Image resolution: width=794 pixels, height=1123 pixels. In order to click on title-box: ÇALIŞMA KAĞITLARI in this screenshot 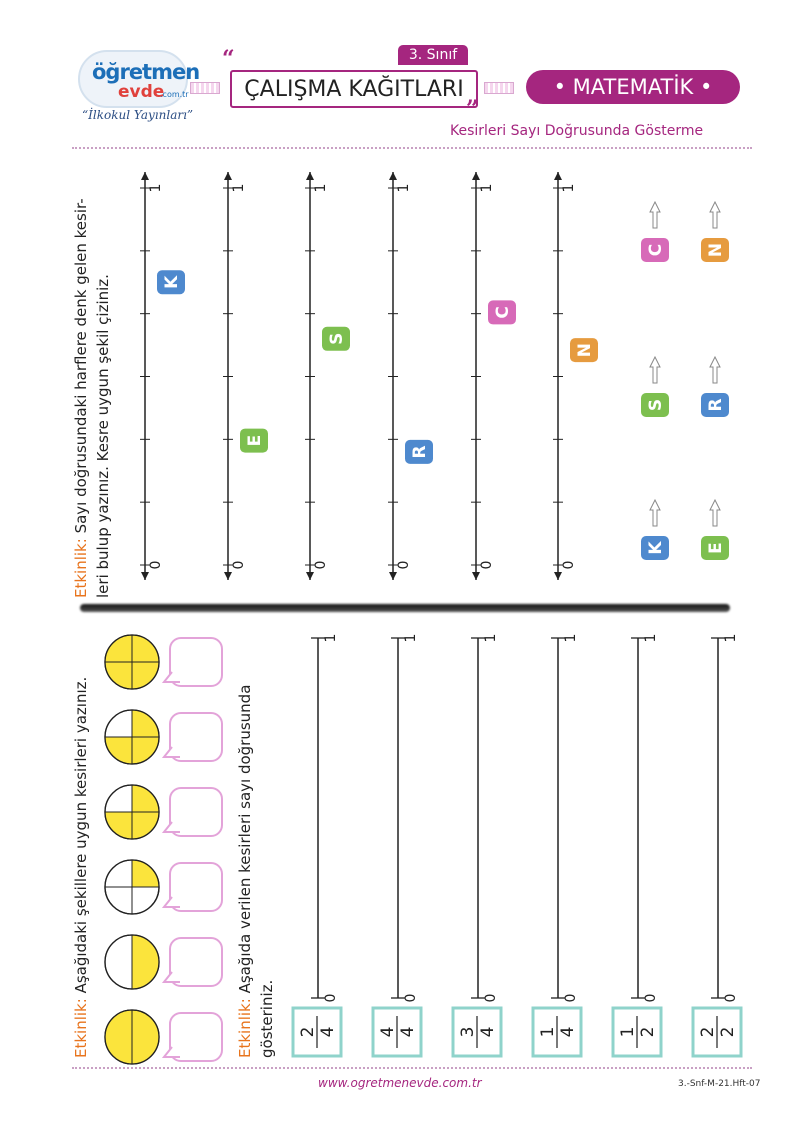, I will do `click(354, 89)`.